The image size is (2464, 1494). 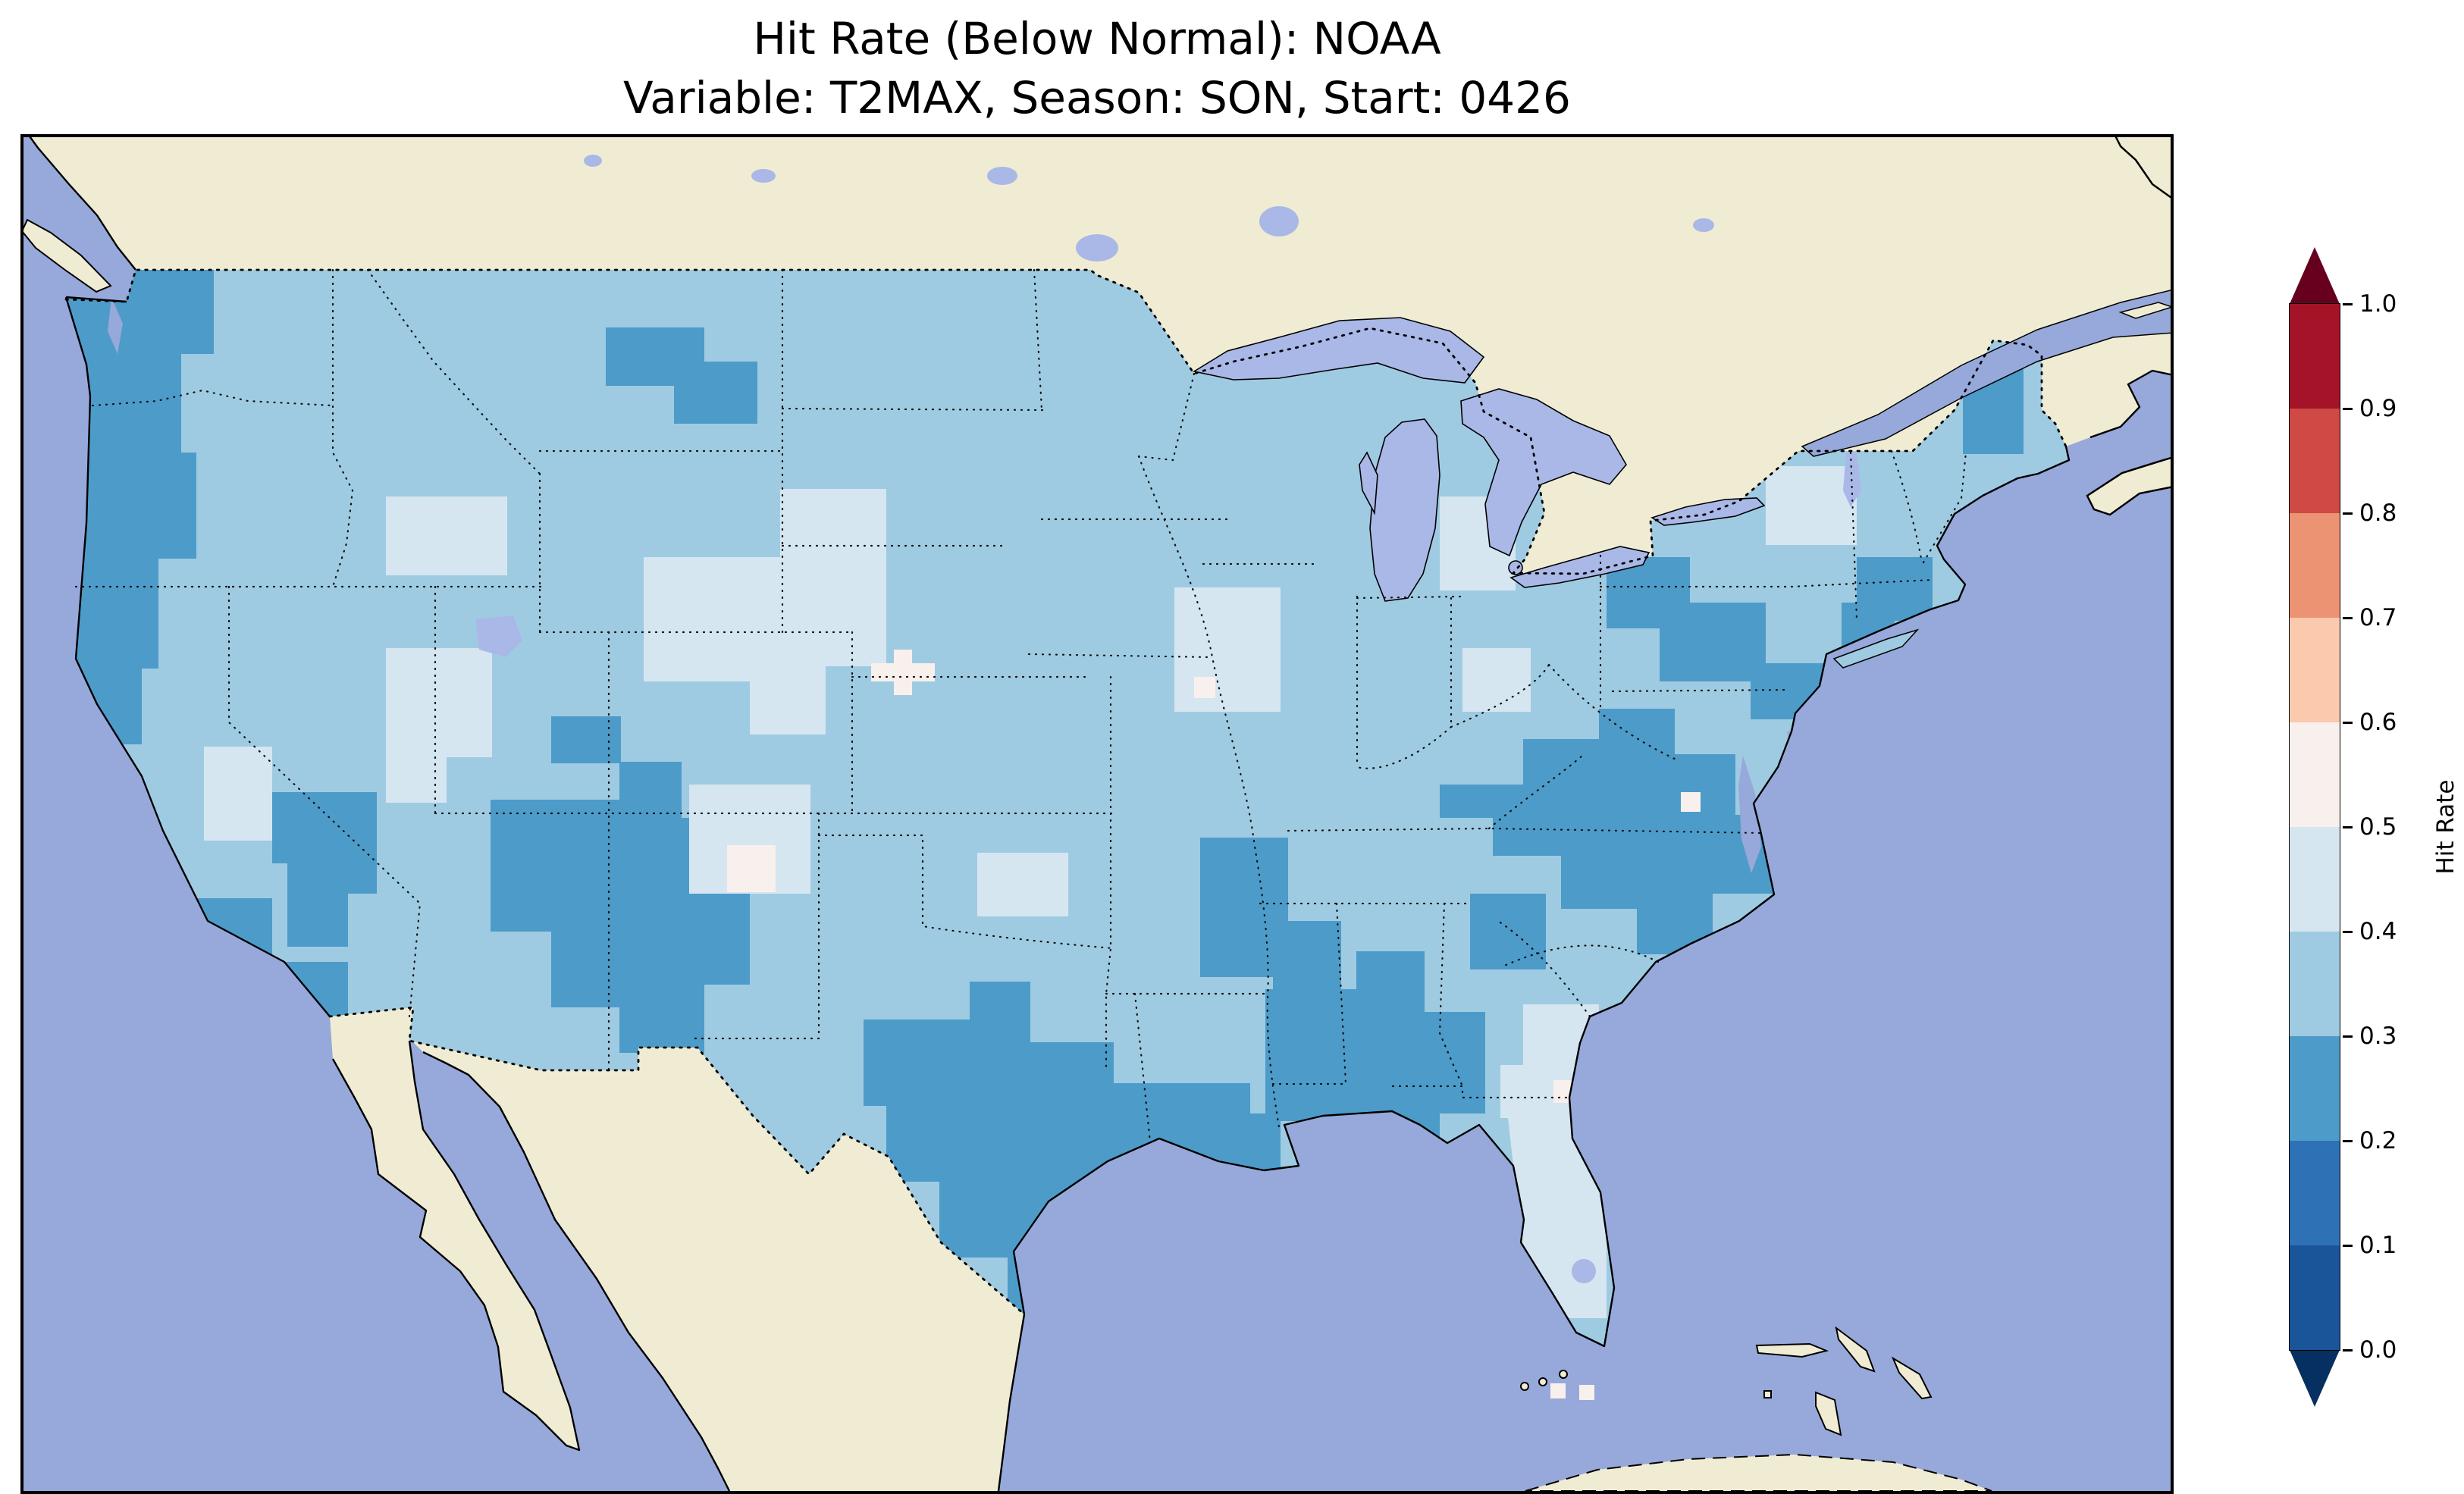 What do you see at coordinates (1798, 732) in the screenshot?
I see `delaware-bay` at bounding box center [1798, 732].